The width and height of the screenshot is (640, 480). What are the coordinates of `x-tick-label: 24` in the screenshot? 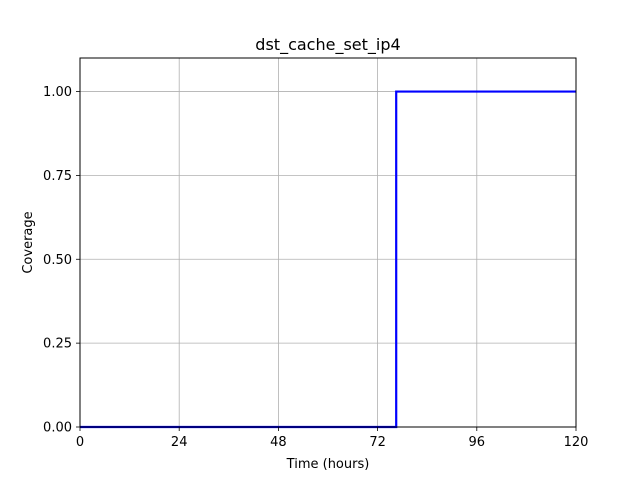 It's located at (179, 442).